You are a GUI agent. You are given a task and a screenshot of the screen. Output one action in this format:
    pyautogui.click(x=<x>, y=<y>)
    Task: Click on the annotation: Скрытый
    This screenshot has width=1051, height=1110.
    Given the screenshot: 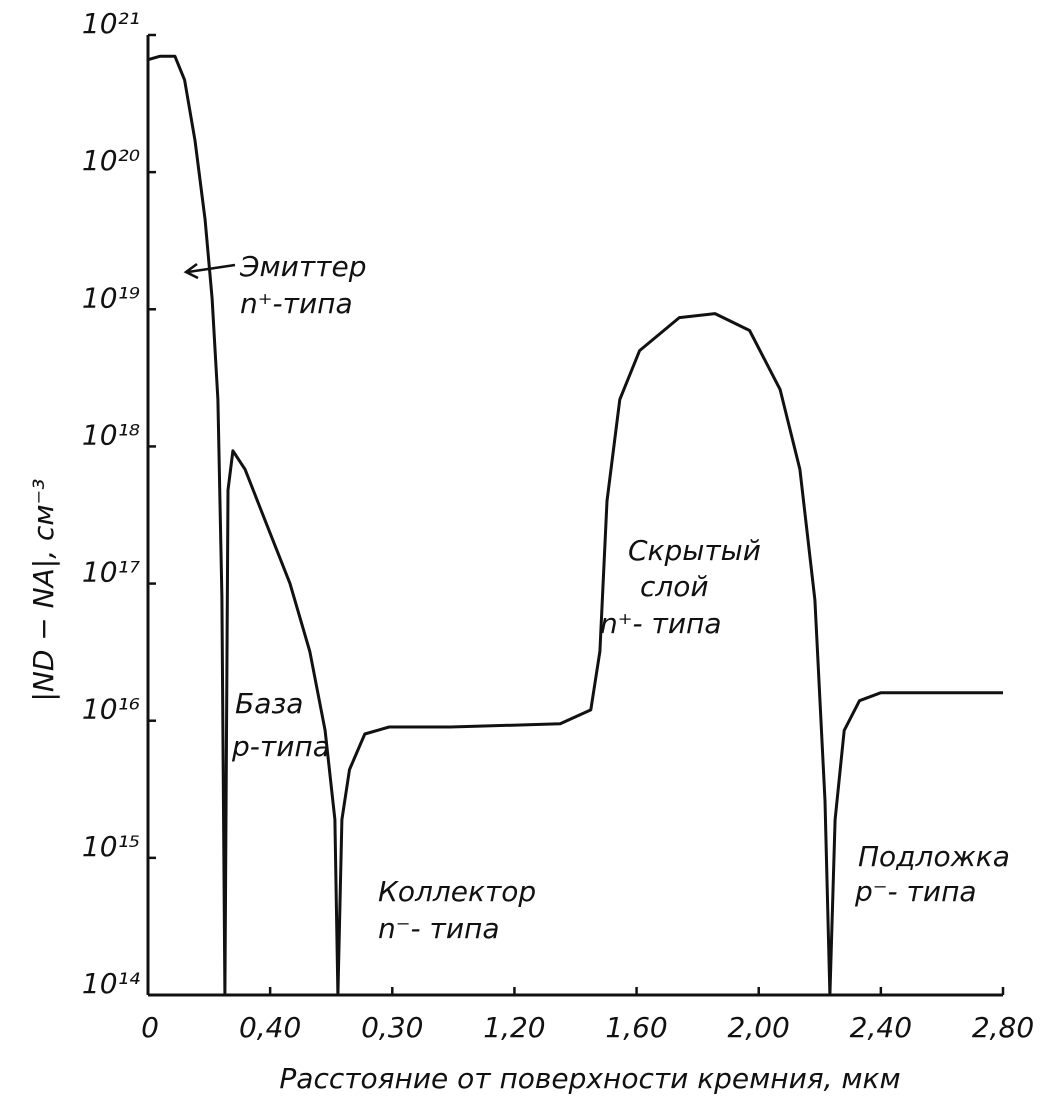 What is the action you would take?
    pyautogui.click(x=694, y=550)
    